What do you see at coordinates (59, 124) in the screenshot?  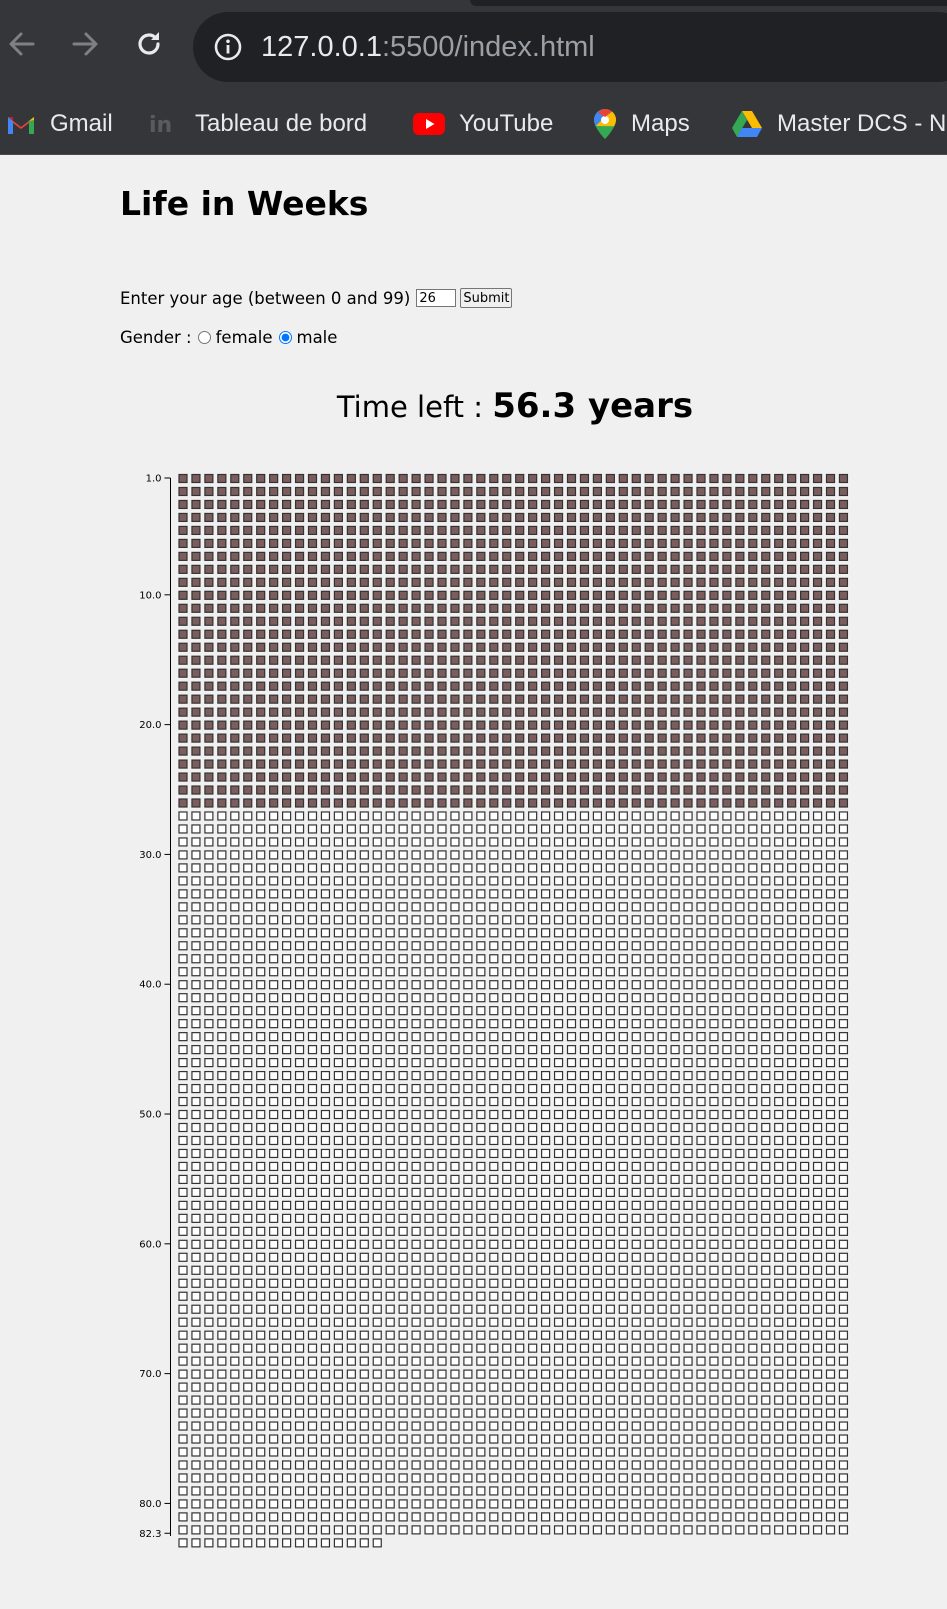 I see `bookmark-gmail: Gmail` at bounding box center [59, 124].